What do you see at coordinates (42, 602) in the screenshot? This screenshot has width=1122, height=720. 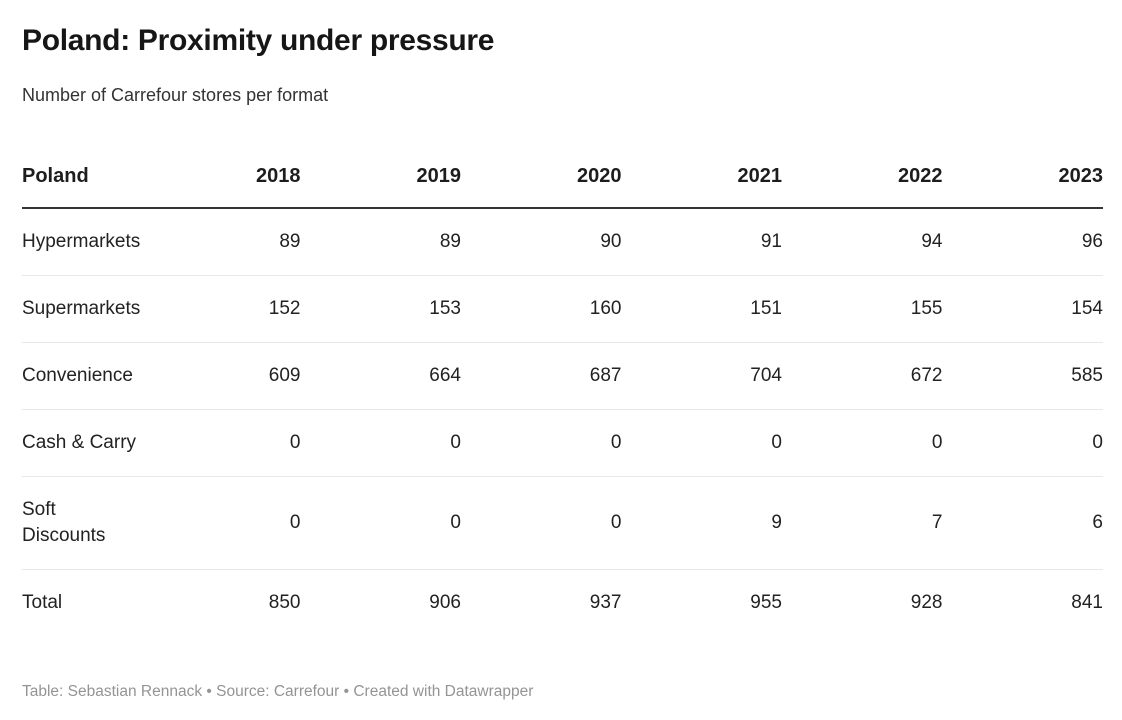 I see `row-label-total: Total` at bounding box center [42, 602].